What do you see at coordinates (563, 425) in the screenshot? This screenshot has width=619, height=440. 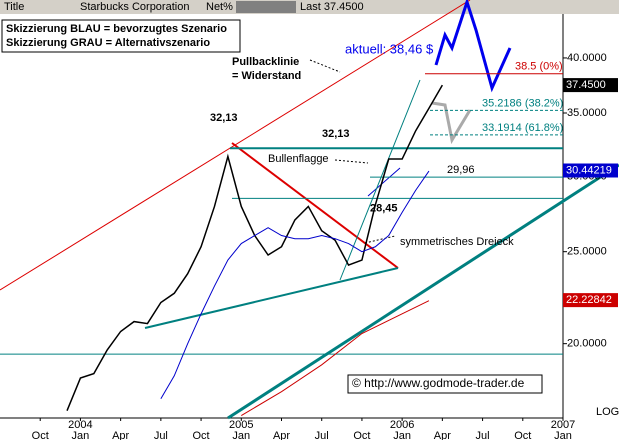 I see `x-year-label: 2007` at bounding box center [563, 425].